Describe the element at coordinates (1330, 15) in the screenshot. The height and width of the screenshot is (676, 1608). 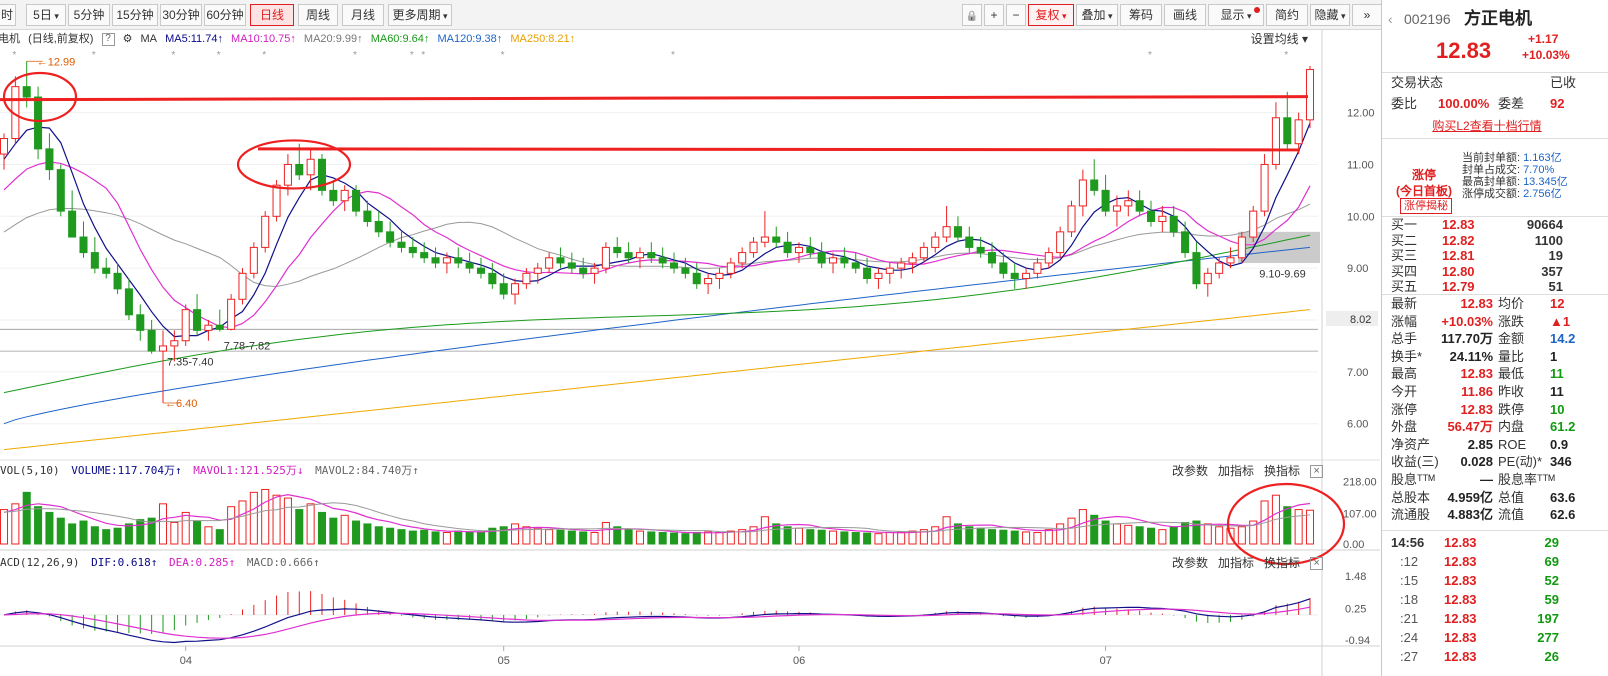
I see `toolbar-button-19: 隐藏 ▾` at that location.